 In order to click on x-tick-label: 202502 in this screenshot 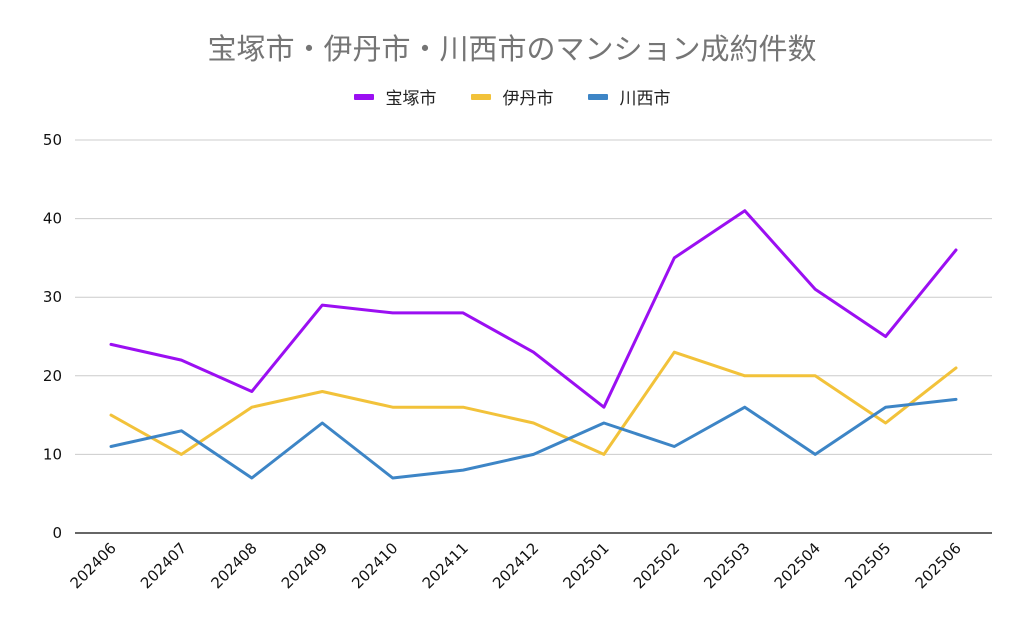, I will do `click(656, 565)`.